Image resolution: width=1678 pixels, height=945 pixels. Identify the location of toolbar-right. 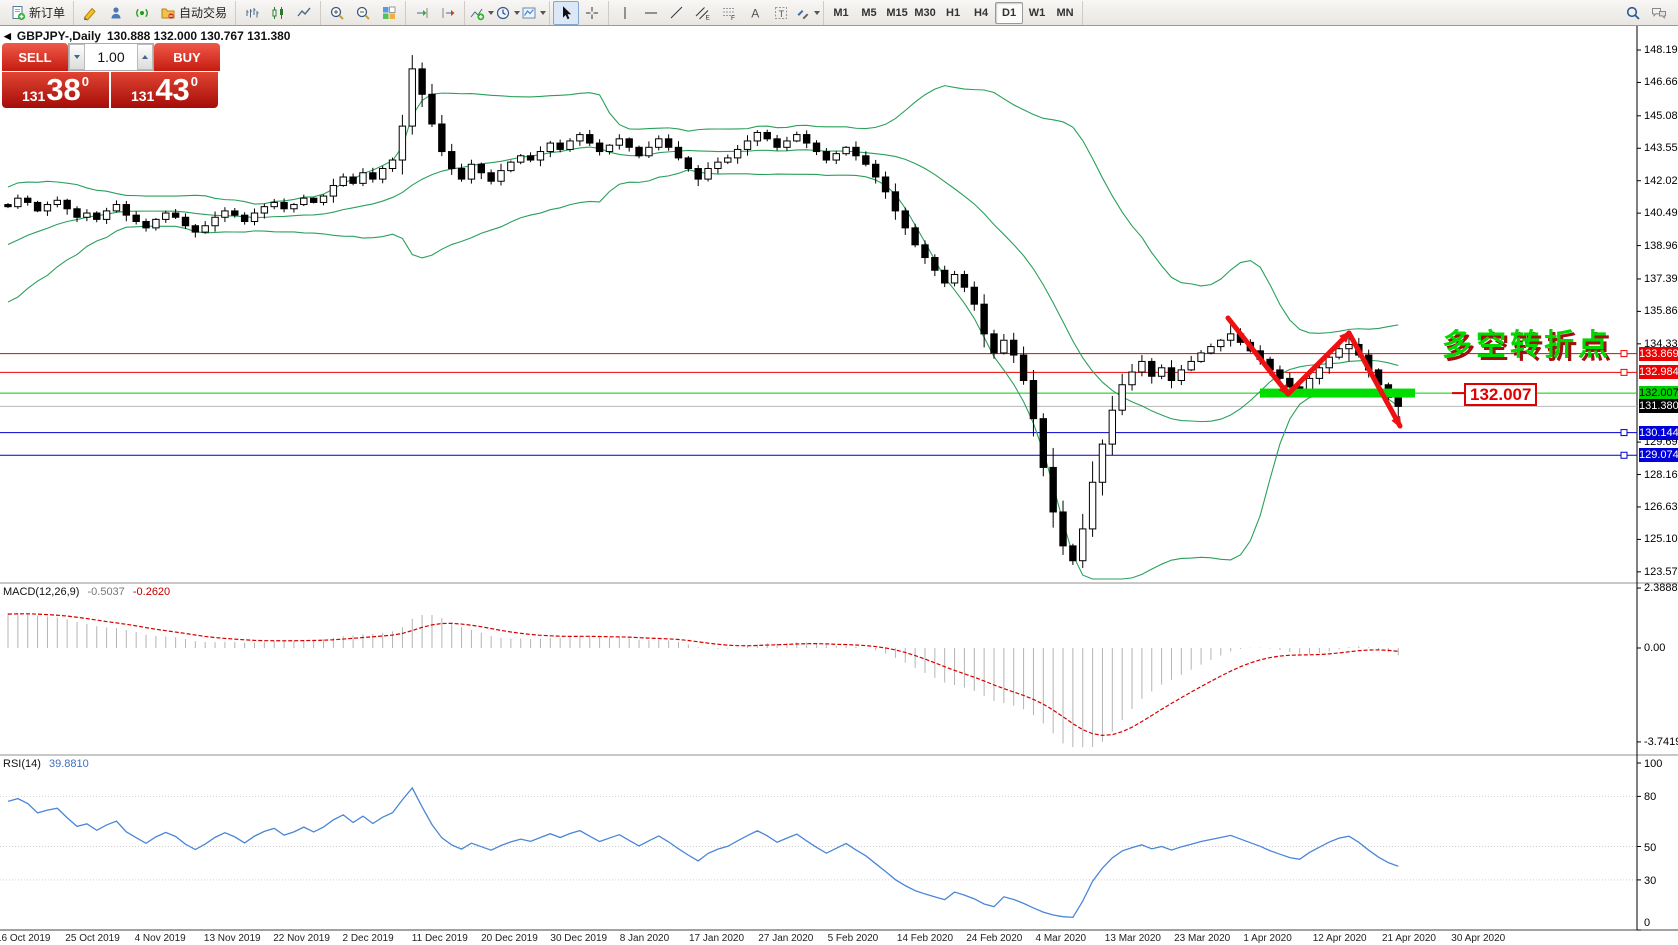
(1647, 13).